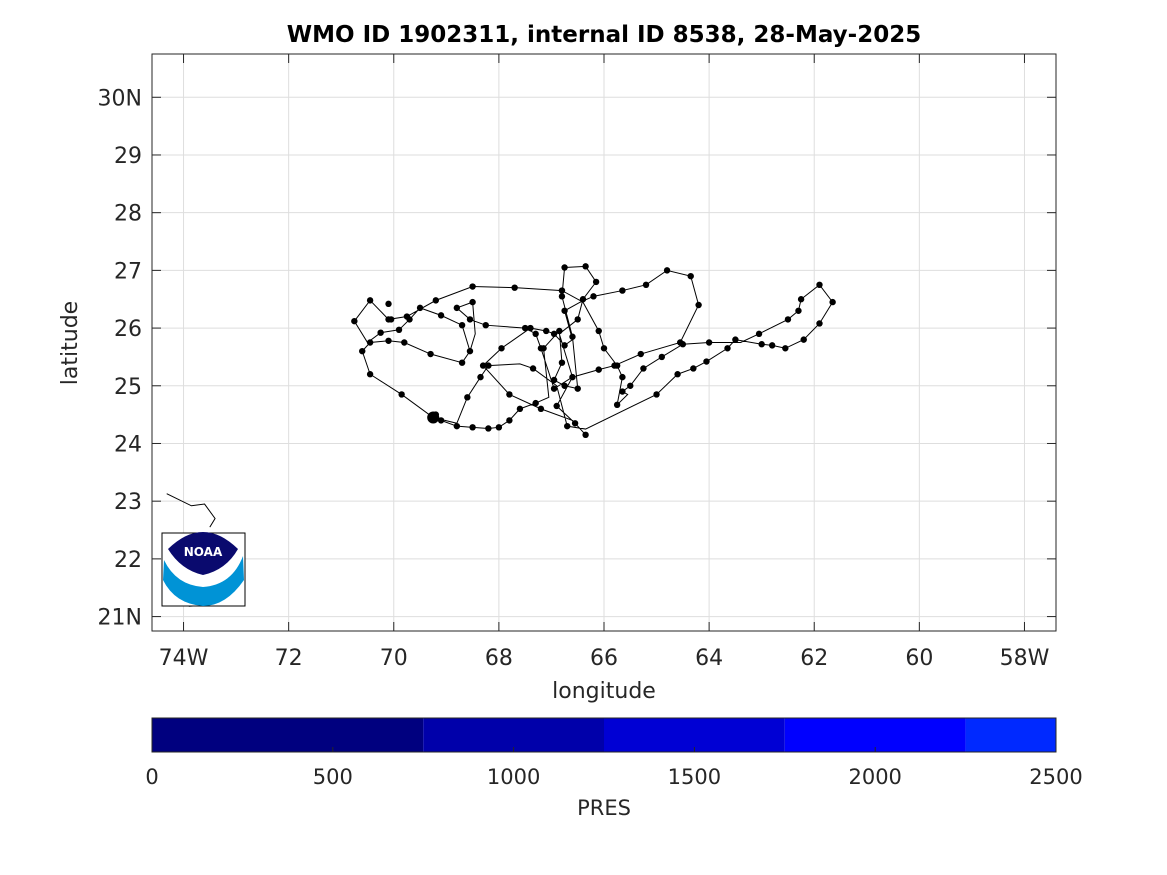 The image size is (1167, 875). What do you see at coordinates (613, 777) in the screenshot?
I see `colorbar-tick-labels: 0 500 1000 1500 2000 2500` at bounding box center [613, 777].